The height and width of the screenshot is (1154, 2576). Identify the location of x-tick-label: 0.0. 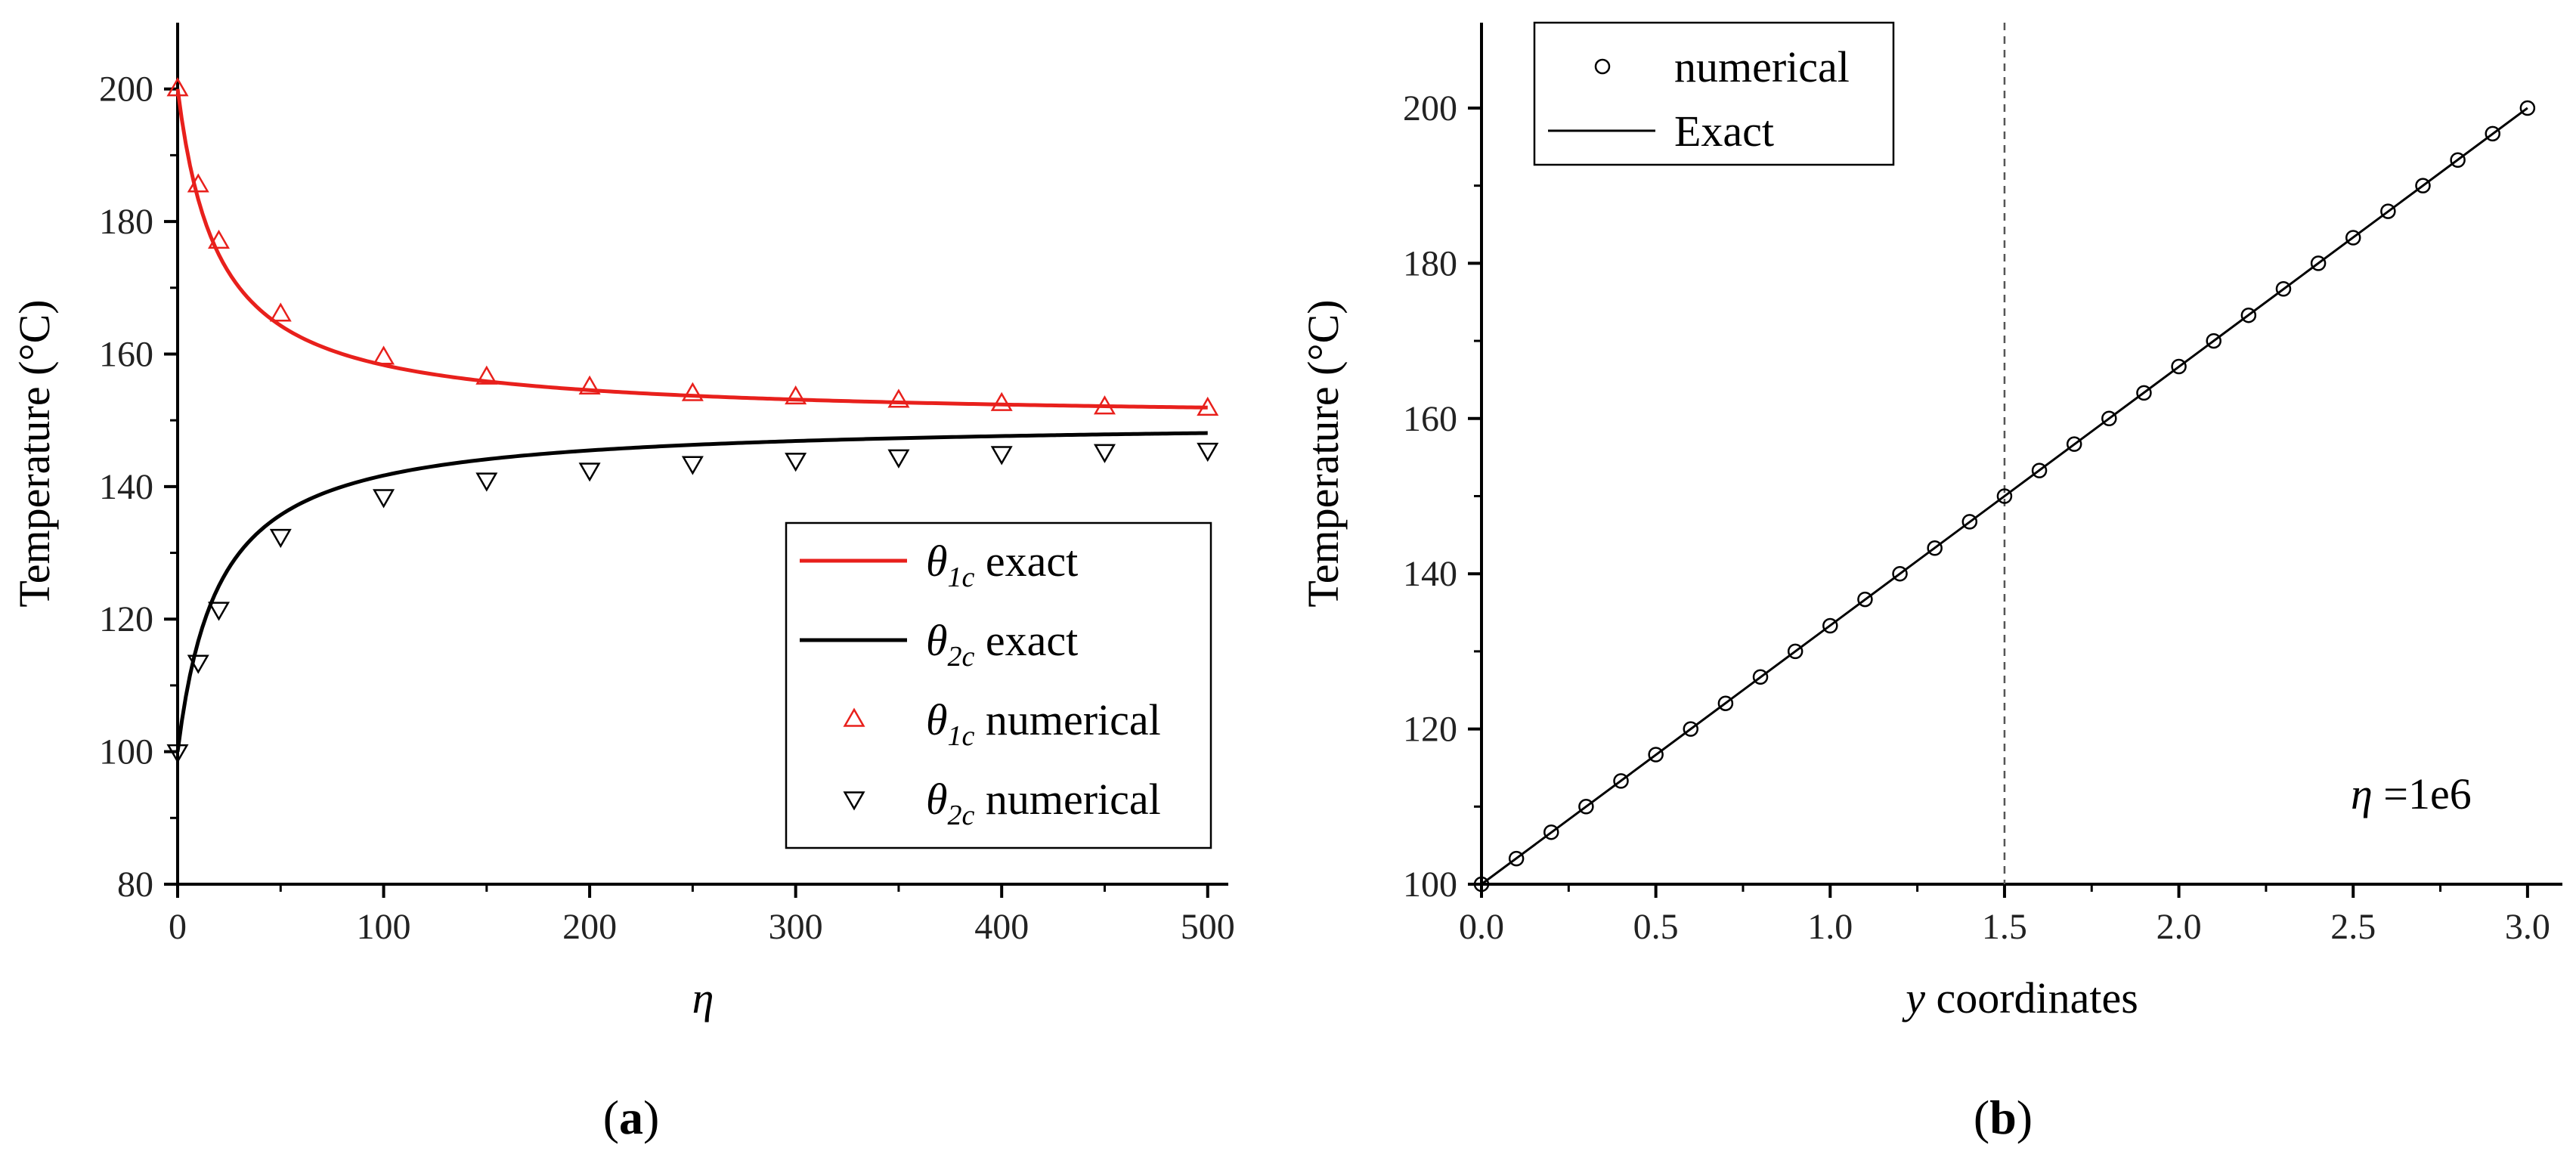
(1481, 927).